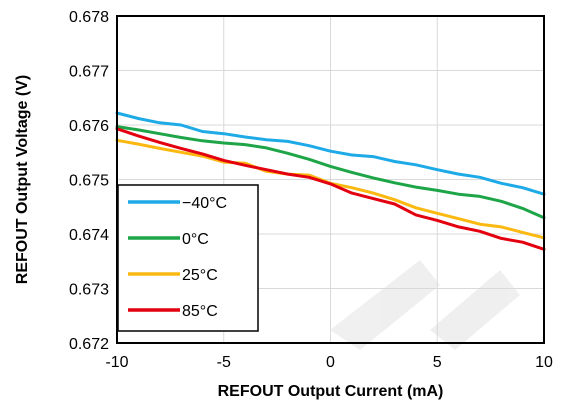 This screenshot has width=565, height=409. What do you see at coordinates (544, 362) in the screenshot?
I see `x-tick-label: 10` at bounding box center [544, 362].